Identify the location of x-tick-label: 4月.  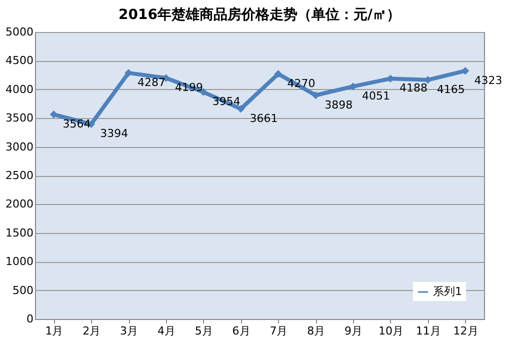
(166, 331).